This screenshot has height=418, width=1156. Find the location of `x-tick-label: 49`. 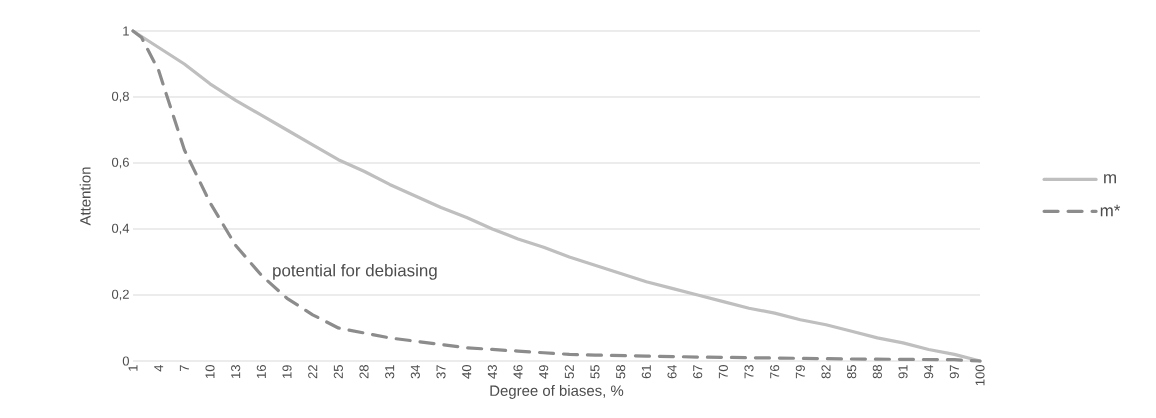

x-tick-label: 49 is located at coordinates (544, 372).